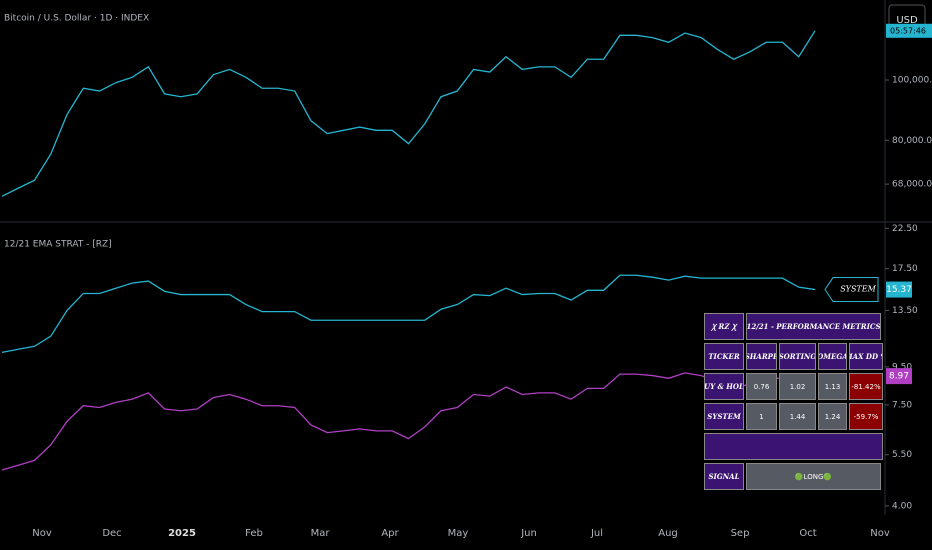 This screenshot has height=550, width=932. I want to click on last-value-label: 15.37, so click(899, 290).